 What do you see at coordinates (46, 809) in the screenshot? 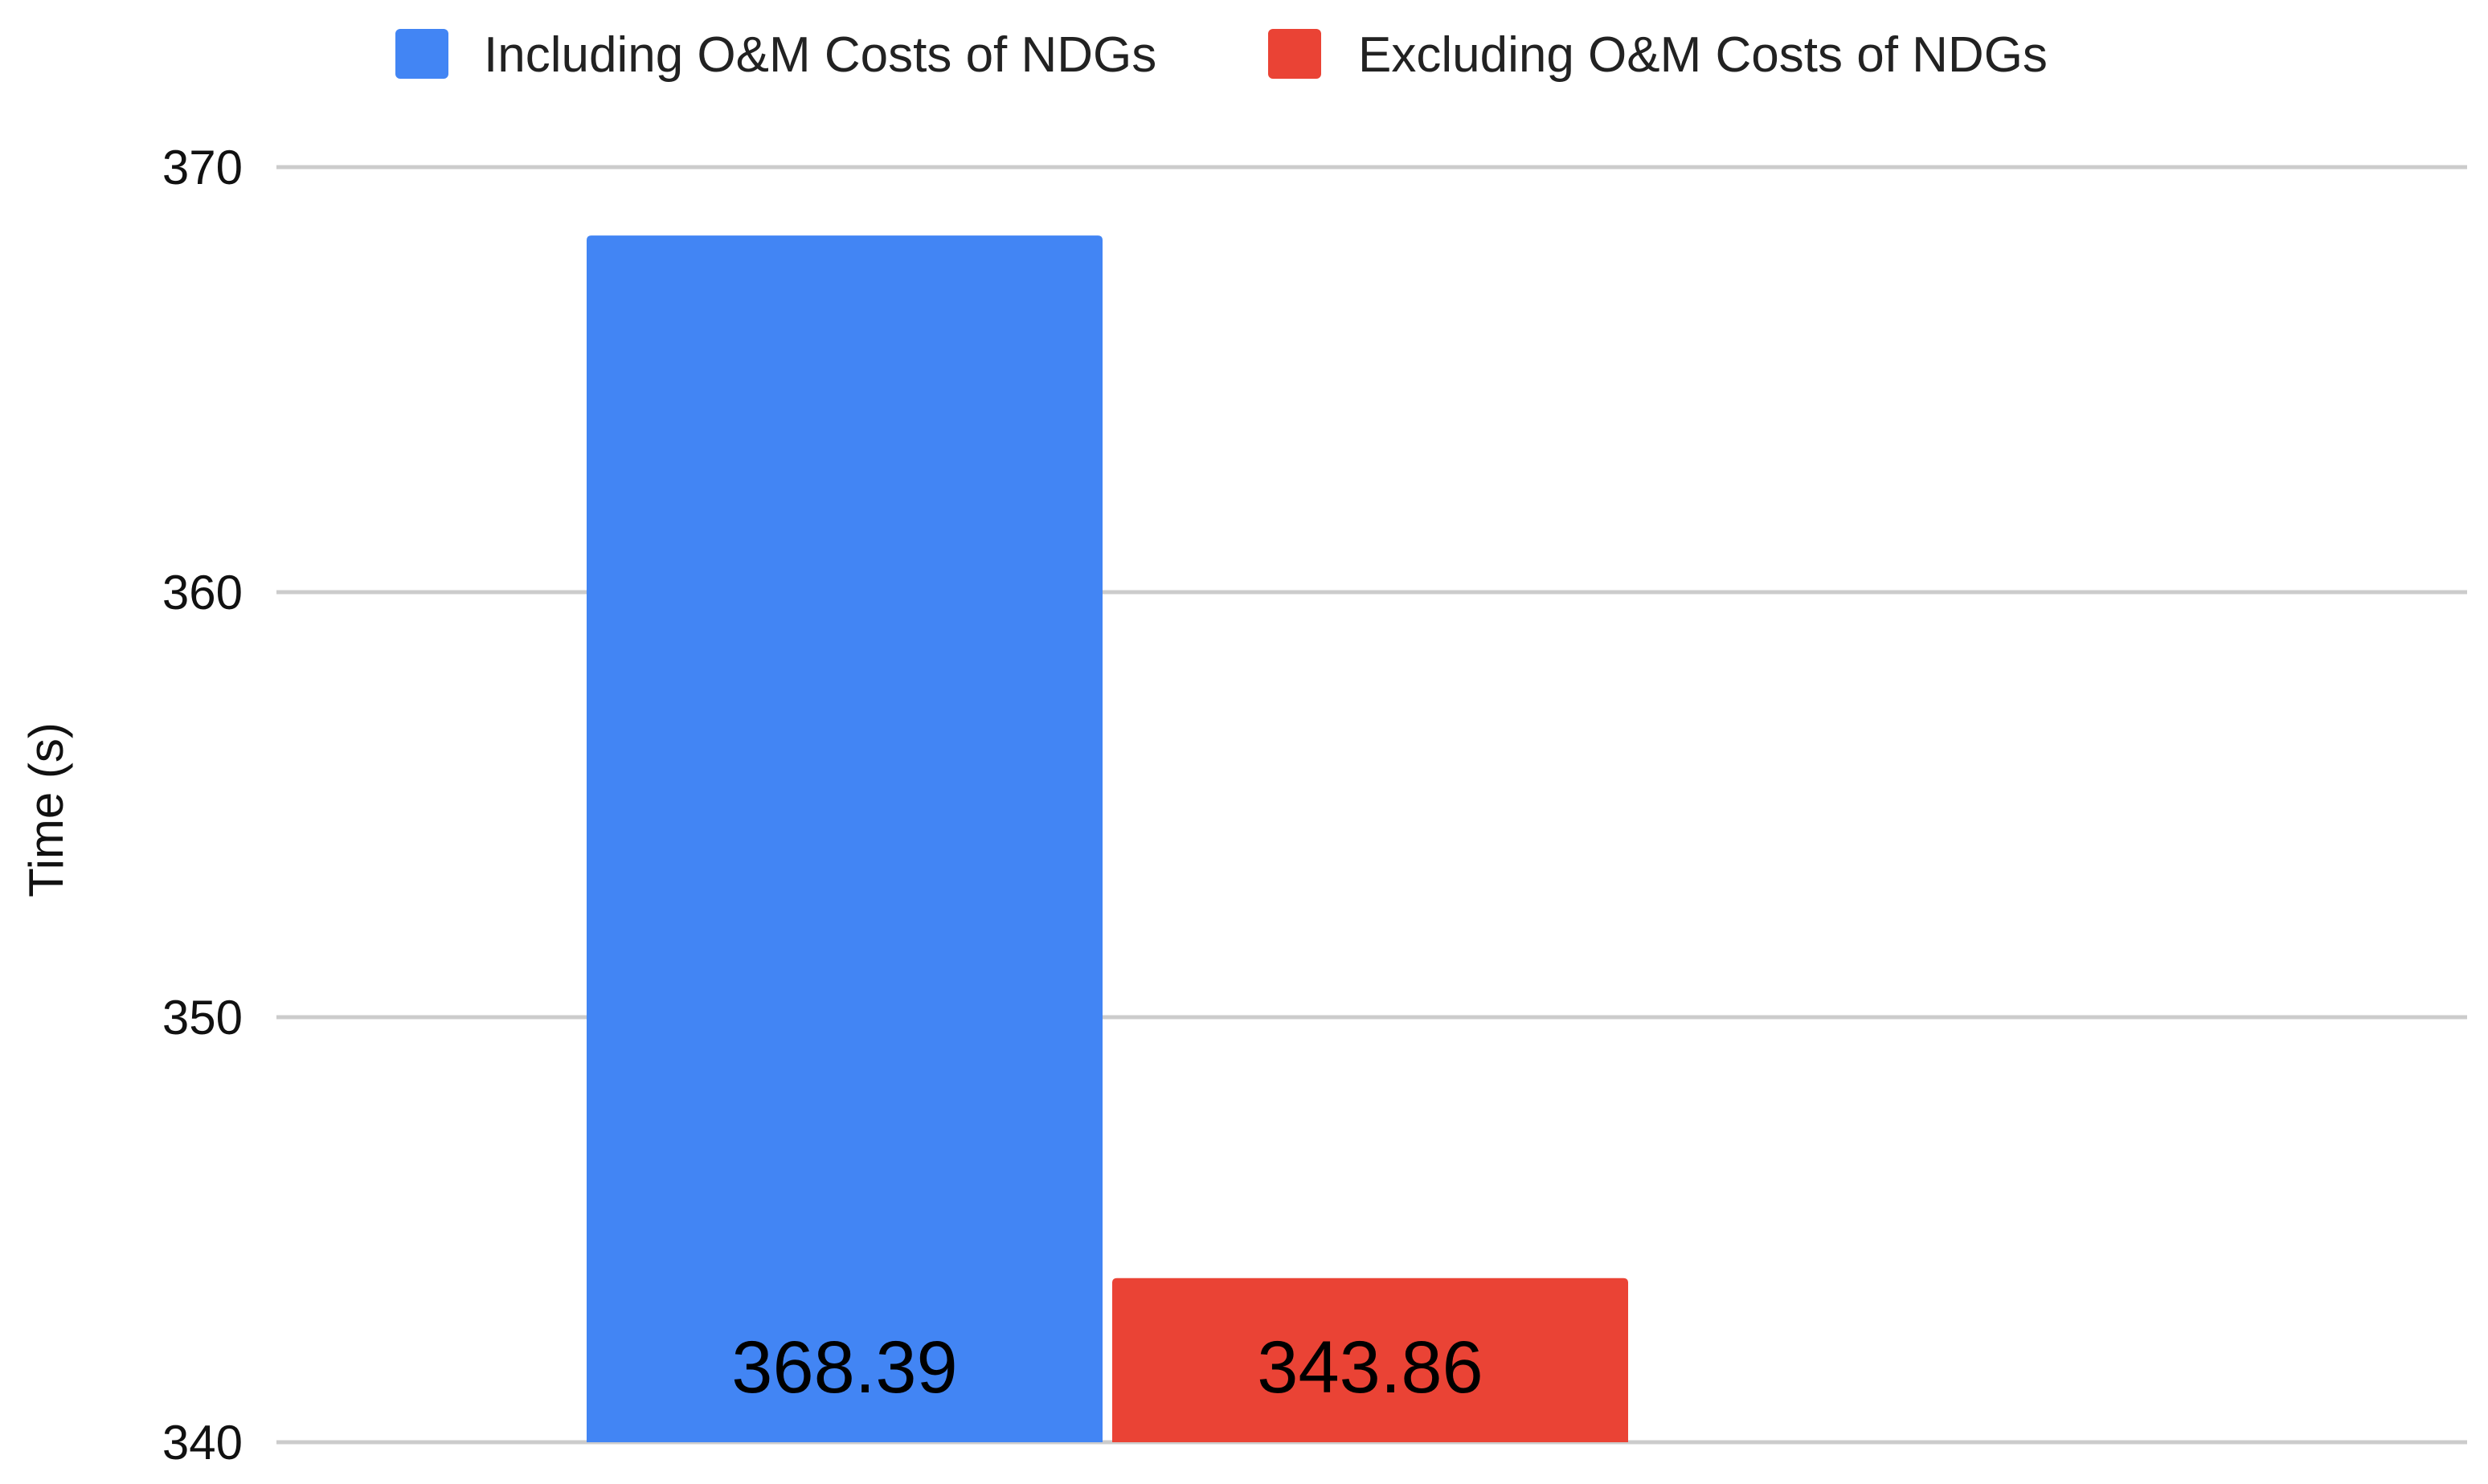
I see `y-axis-title: Time (s)` at bounding box center [46, 809].